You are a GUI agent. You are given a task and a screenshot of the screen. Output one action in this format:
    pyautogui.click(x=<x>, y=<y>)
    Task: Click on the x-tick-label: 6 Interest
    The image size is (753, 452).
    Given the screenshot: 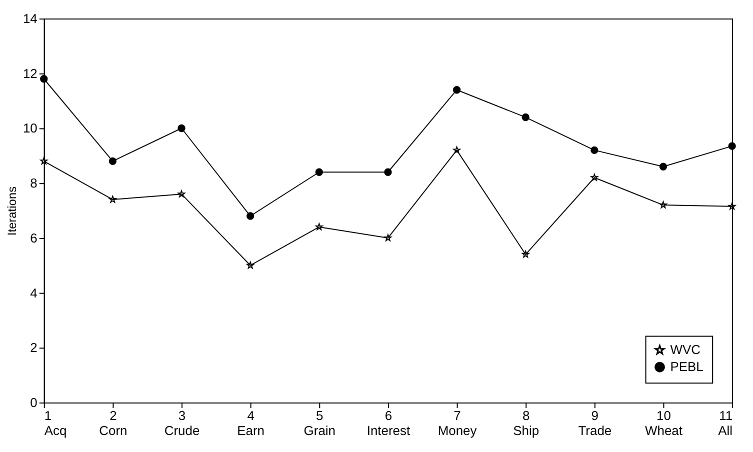 What is the action you would take?
    pyautogui.click(x=388, y=423)
    